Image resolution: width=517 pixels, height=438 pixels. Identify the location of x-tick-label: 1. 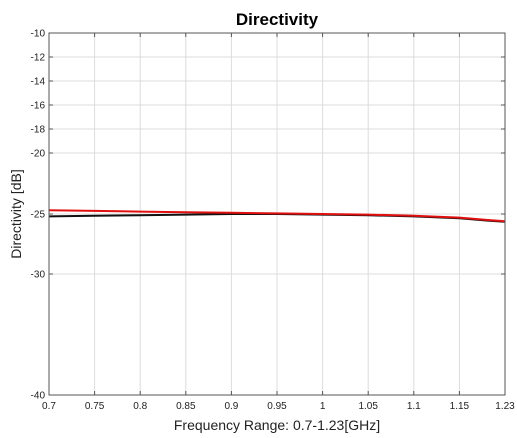
(323, 406).